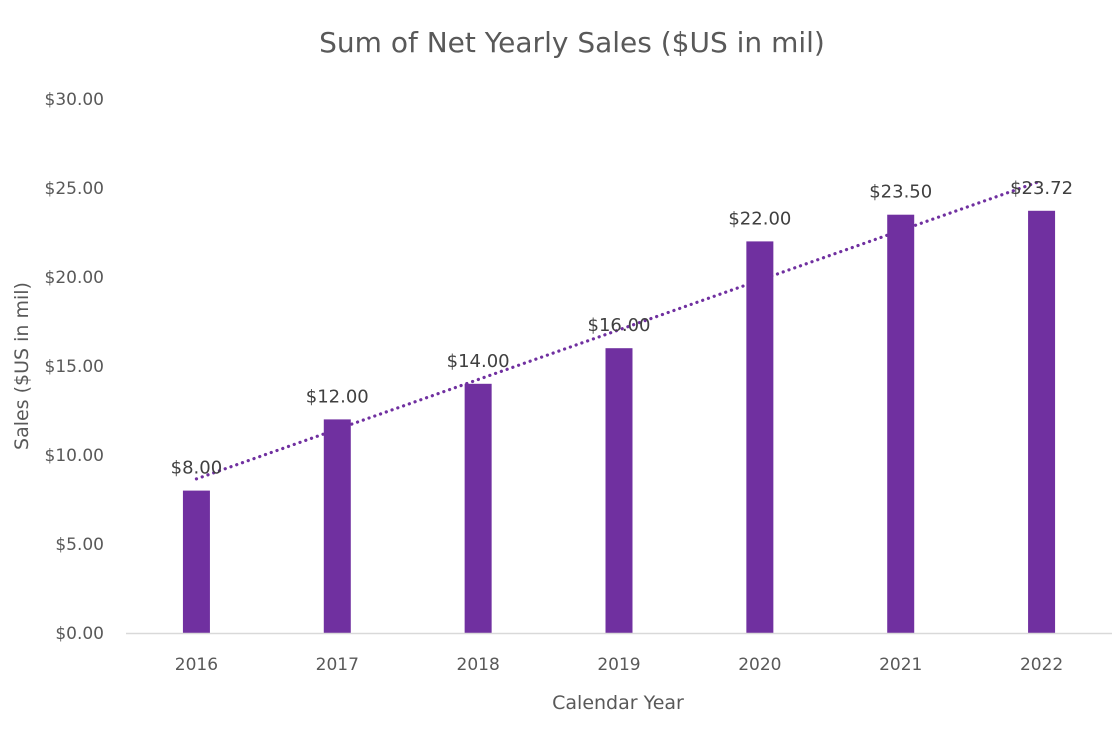  Describe the element at coordinates (337, 396) in the screenshot. I see `data-label: $12.00` at that location.